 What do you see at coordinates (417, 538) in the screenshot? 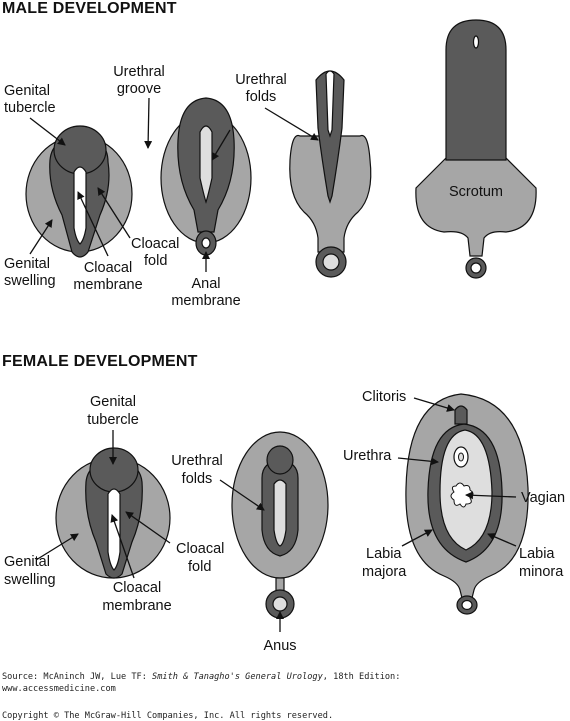
I see `leader-female-labia-majora` at bounding box center [417, 538].